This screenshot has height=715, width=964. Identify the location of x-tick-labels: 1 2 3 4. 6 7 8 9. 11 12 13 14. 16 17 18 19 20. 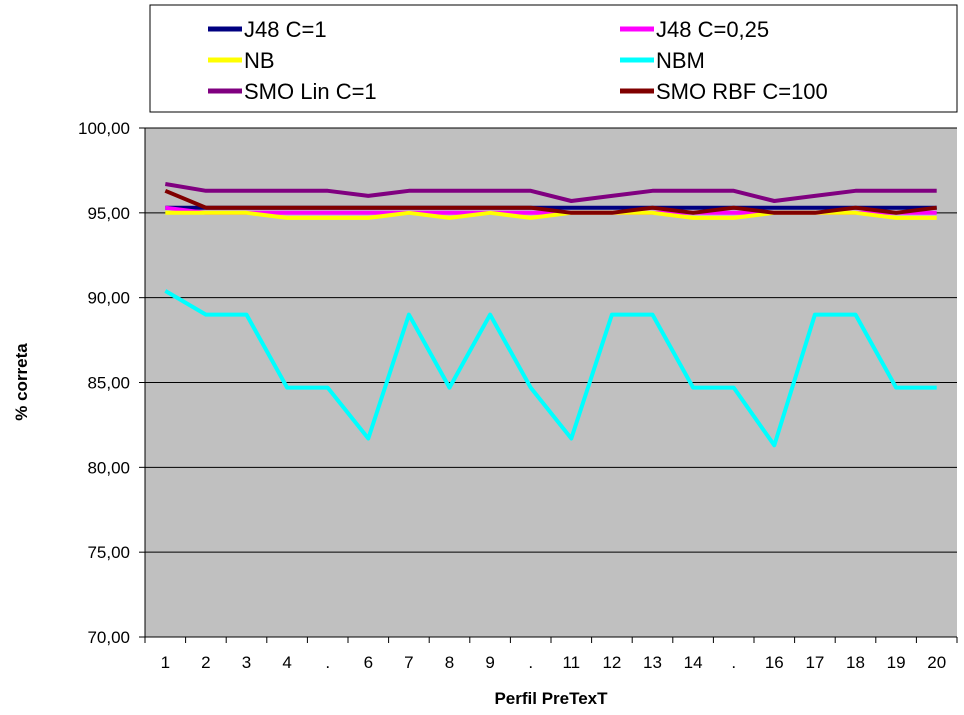
(554, 662).